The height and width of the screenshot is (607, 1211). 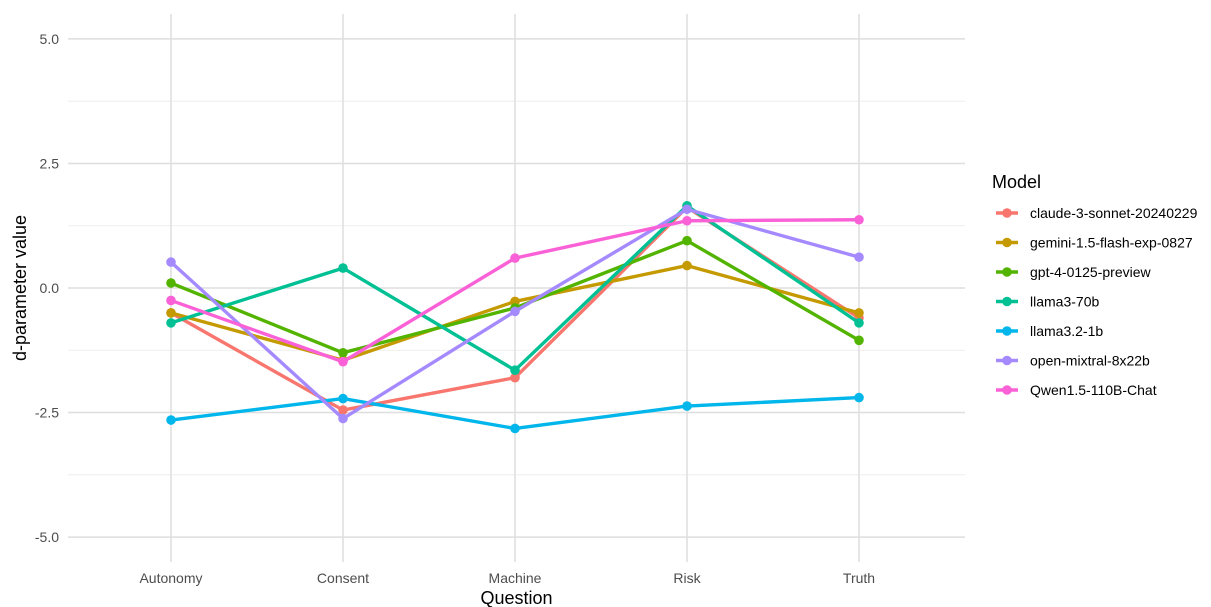 I want to click on x-tick-label: Consent, so click(x=343, y=578).